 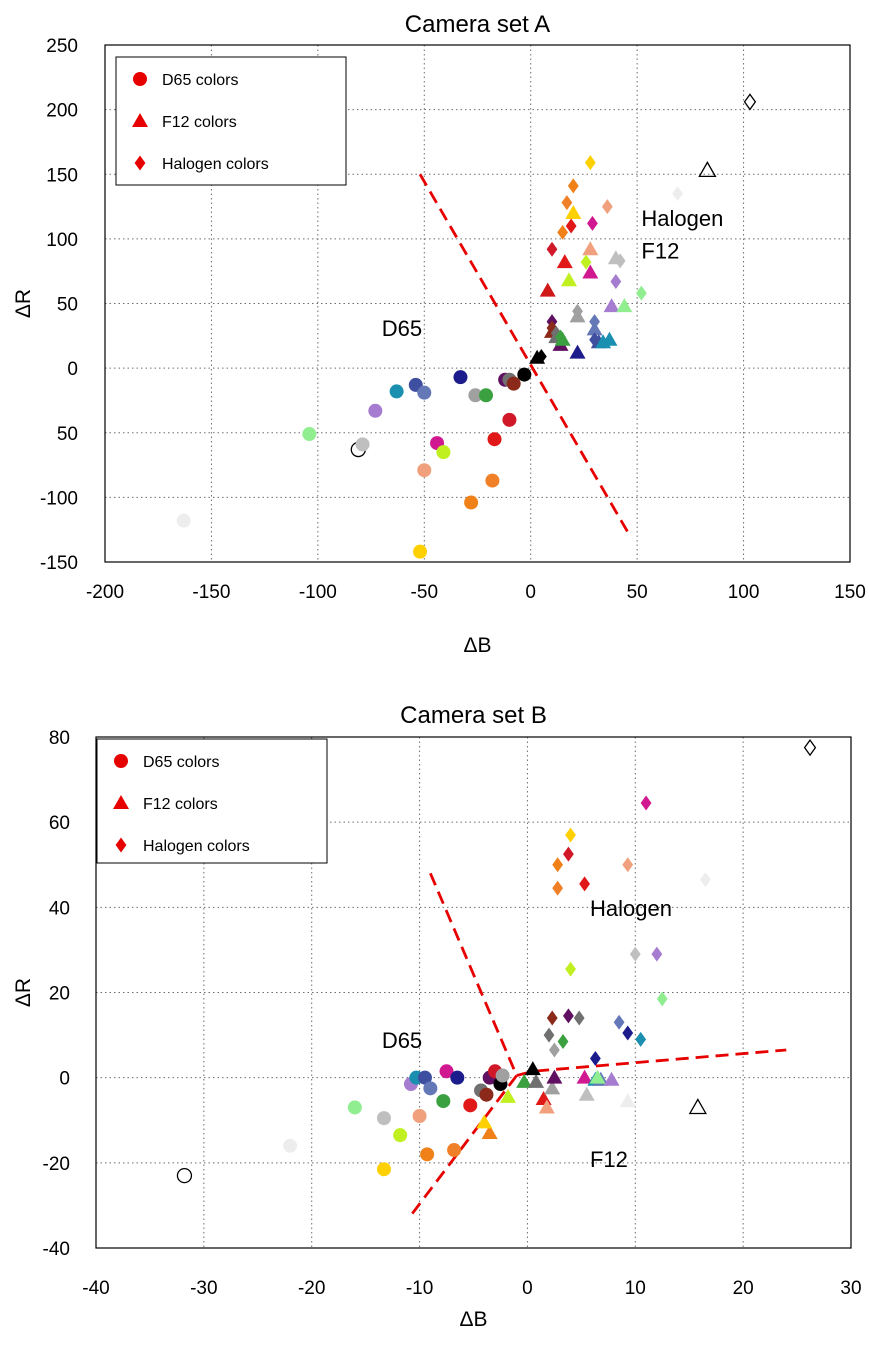 I want to click on x-tick-label: 150, so click(x=850, y=592).